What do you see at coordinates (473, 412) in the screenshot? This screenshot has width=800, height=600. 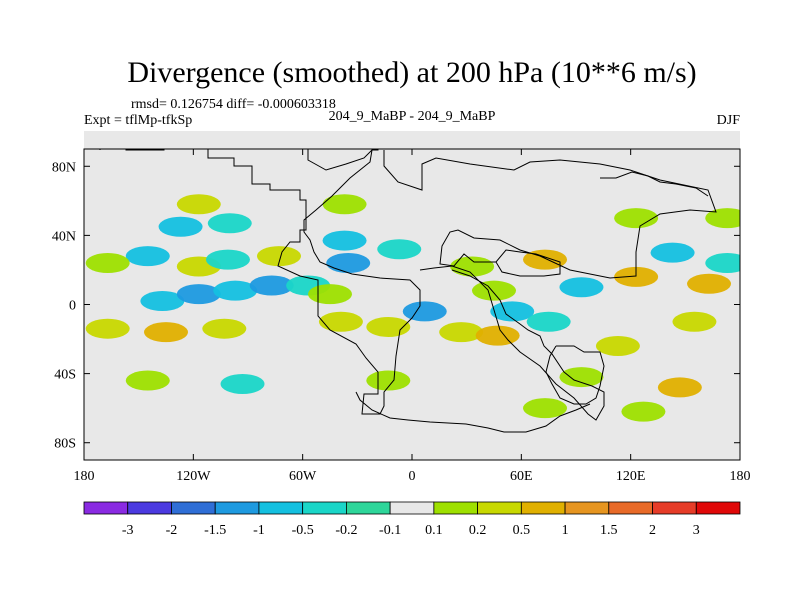 I see `antarctica-outline` at bounding box center [473, 412].